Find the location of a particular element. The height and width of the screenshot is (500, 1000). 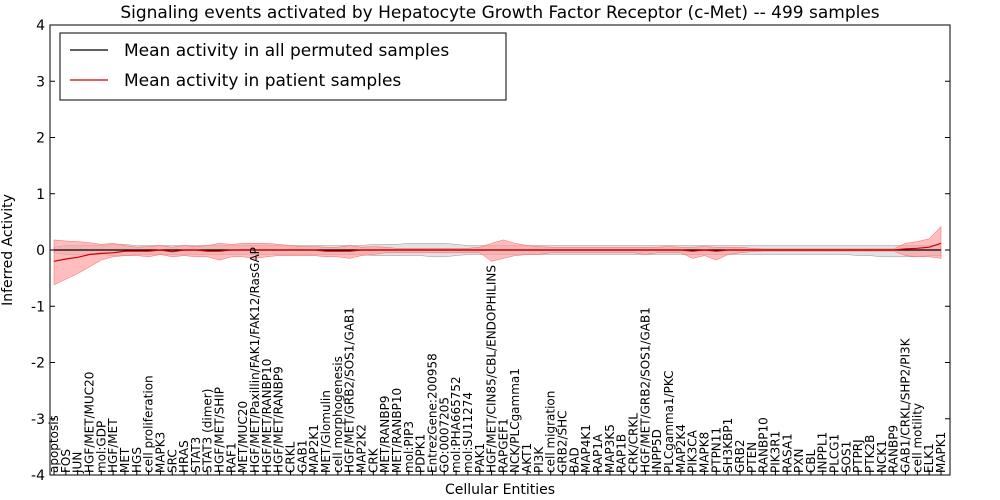

x-tick-label: HRAS is located at coordinates (184, 456).